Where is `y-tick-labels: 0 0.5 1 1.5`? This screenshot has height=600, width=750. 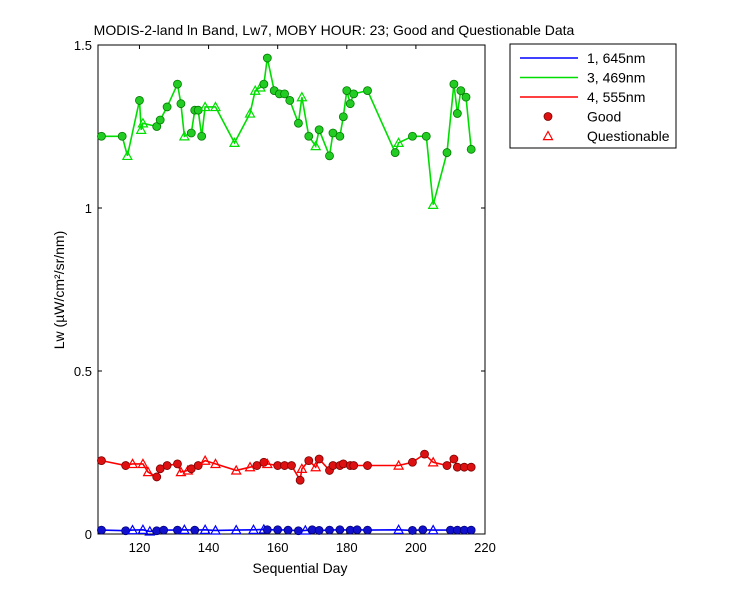 y-tick-labels: 0 0.5 1 1.5 is located at coordinates (83, 290).